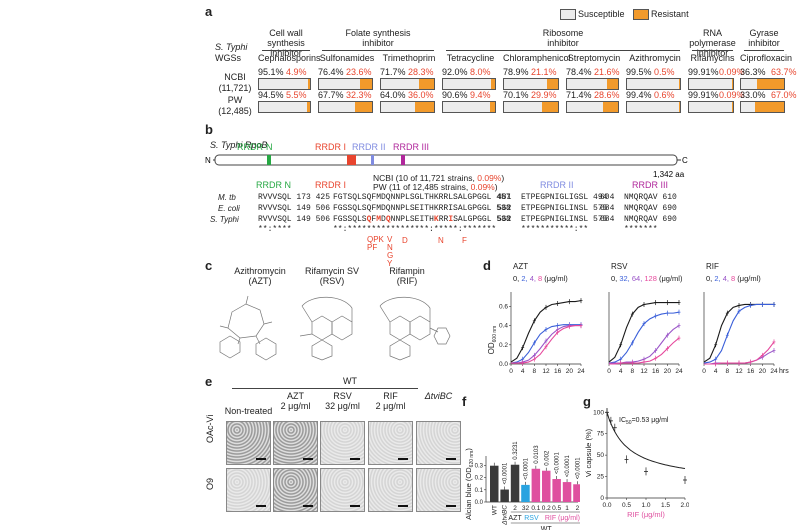 This screenshot has height=530, width=800. Describe the element at coordinates (208, 160) in the screenshot. I see `n-terminus: N` at that location.